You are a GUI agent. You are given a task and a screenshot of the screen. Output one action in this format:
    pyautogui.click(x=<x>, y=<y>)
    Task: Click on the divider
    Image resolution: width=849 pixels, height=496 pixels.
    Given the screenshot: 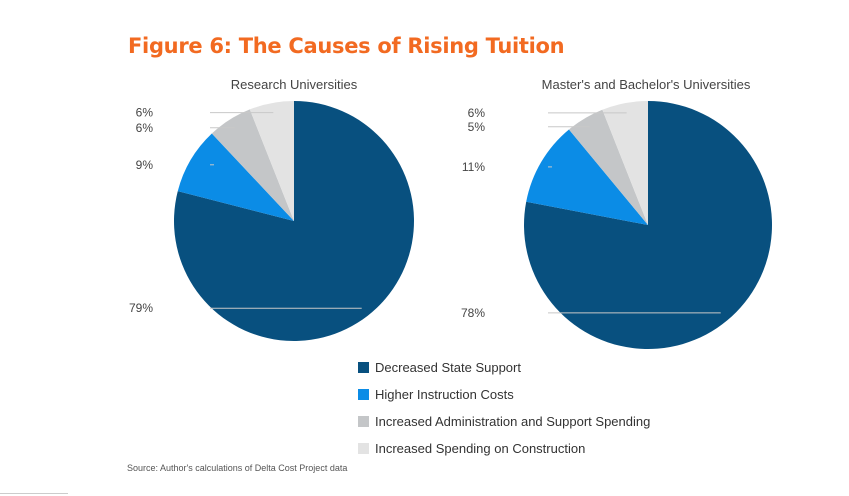 What is the action you would take?
    pyautogui.click(x=34, y=493)
    